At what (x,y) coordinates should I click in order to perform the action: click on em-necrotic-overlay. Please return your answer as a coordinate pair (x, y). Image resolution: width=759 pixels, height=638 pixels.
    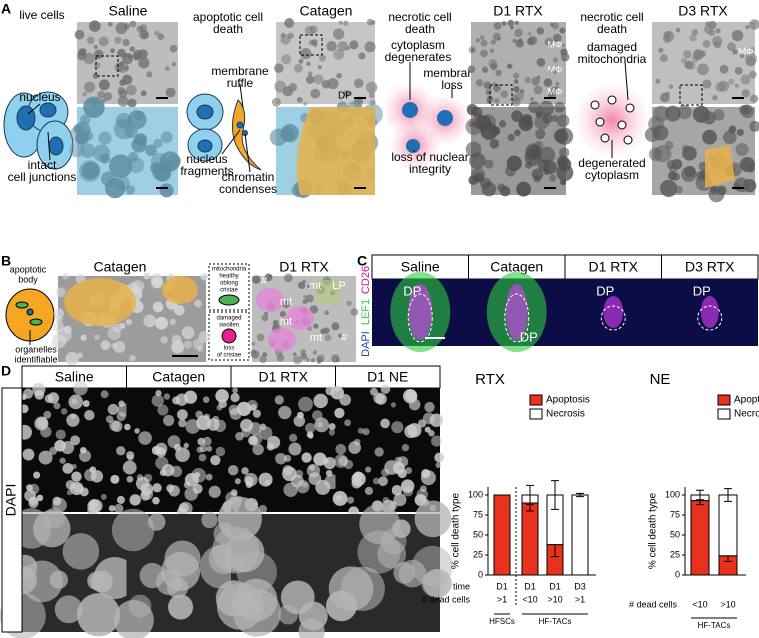
    Looking at the image, I should click on (720, 166).